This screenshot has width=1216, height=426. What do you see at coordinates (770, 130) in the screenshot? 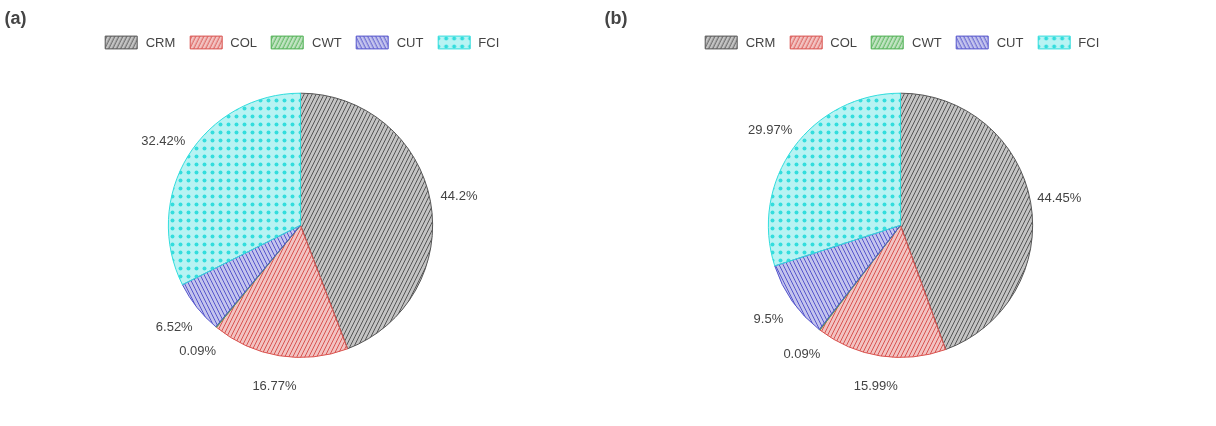
I see `data-label: 29.97%` at bounding box center [770, 130].